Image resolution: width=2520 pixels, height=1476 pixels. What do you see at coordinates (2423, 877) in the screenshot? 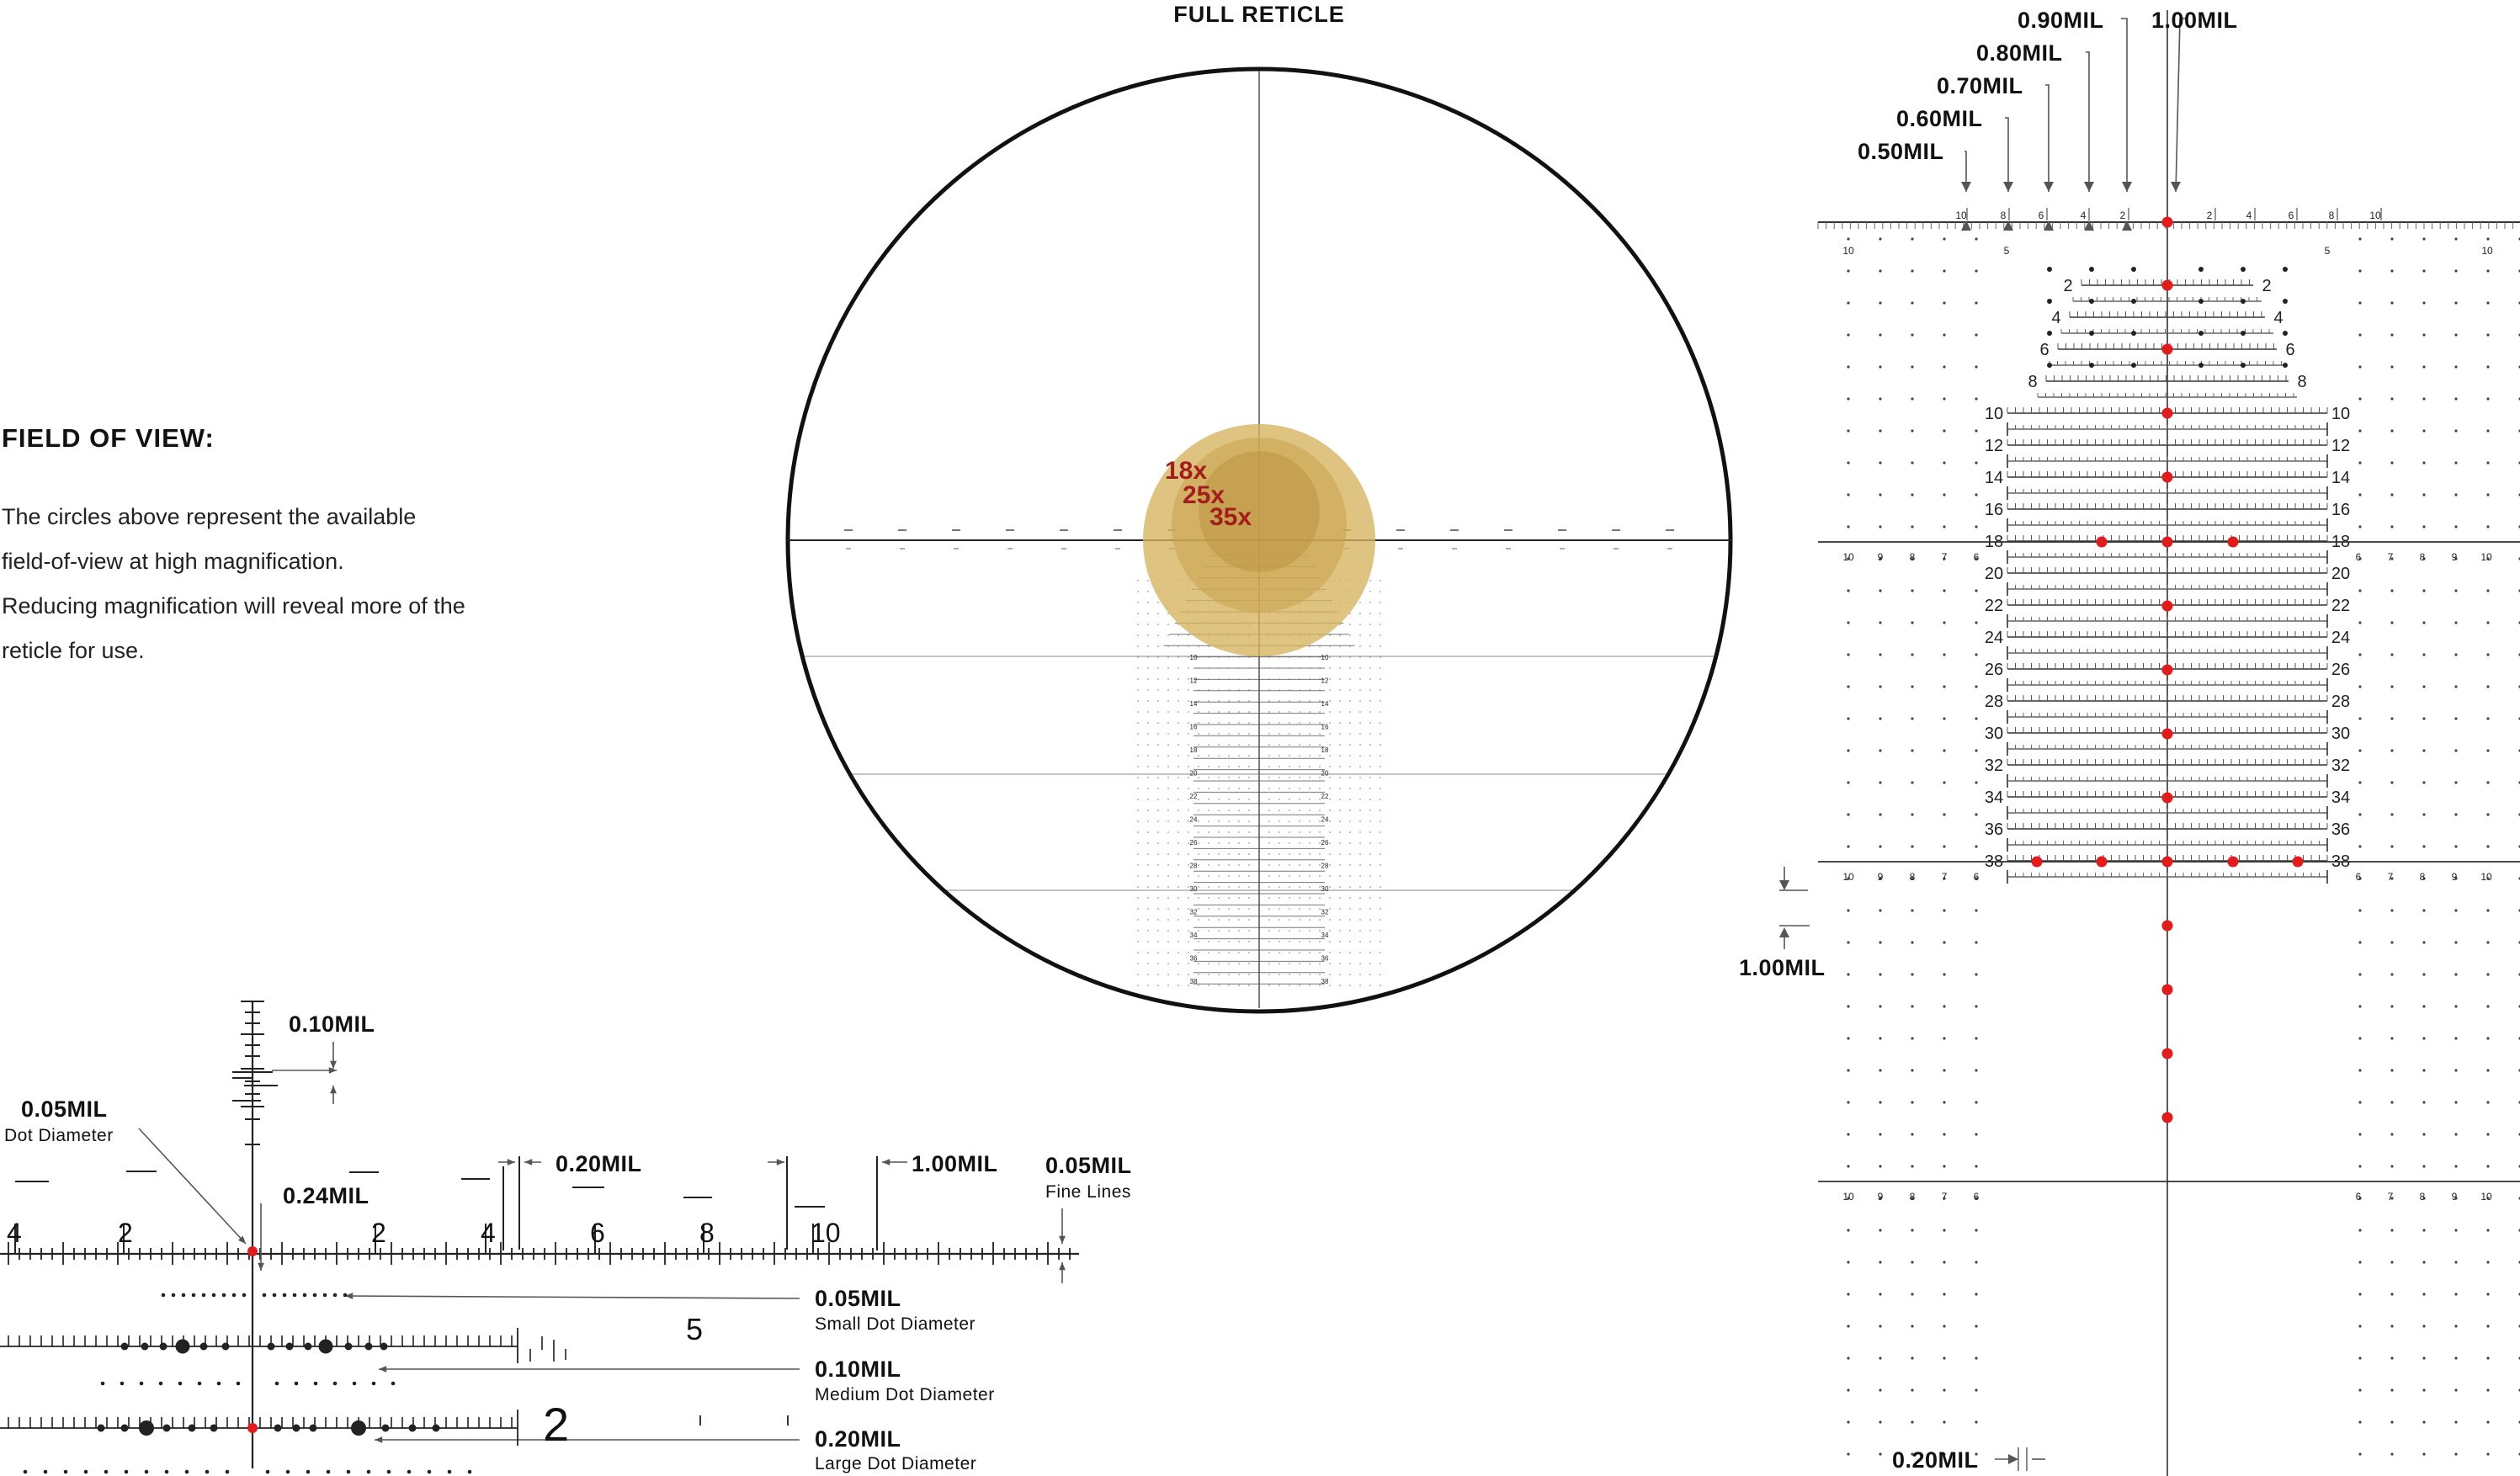
I see `wide-scale-number: 8` at bounding box center [2423, 877].